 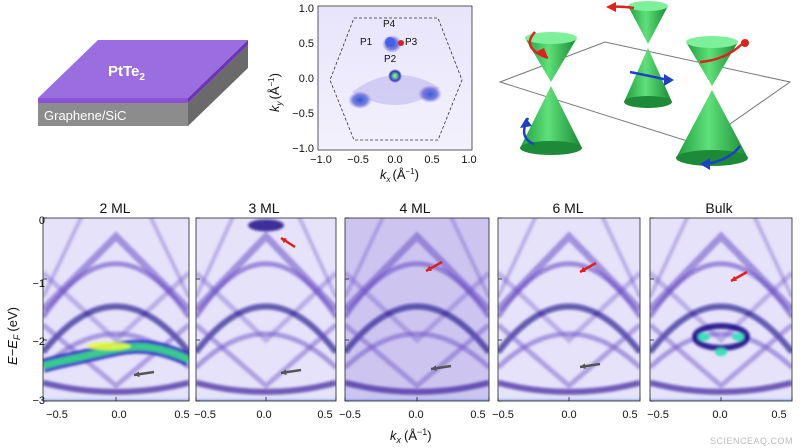 I want to click on panel-titles: 2 ML 3 ML 4 ML 6 ML Bulk, so click(x=416, y=208).